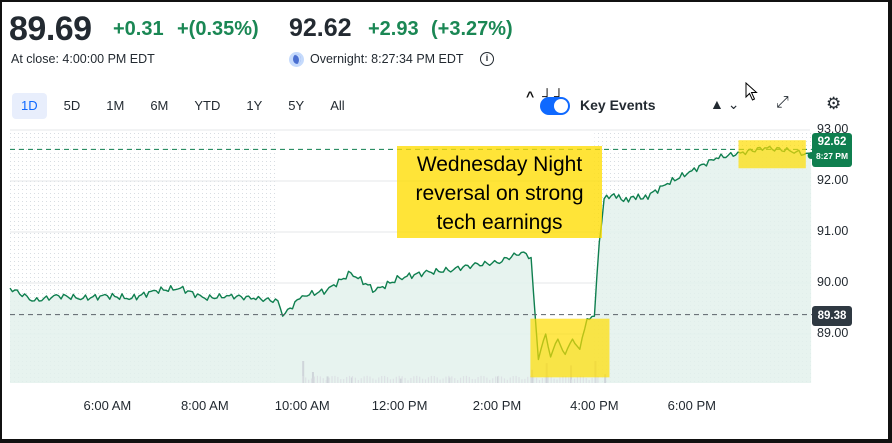 This screenshot has height=443, width=892. What do you see at coordinates (832, 142) in the screenshot?
I see `current-price-tag-value: 92.62` at bounding box center [832, 142].